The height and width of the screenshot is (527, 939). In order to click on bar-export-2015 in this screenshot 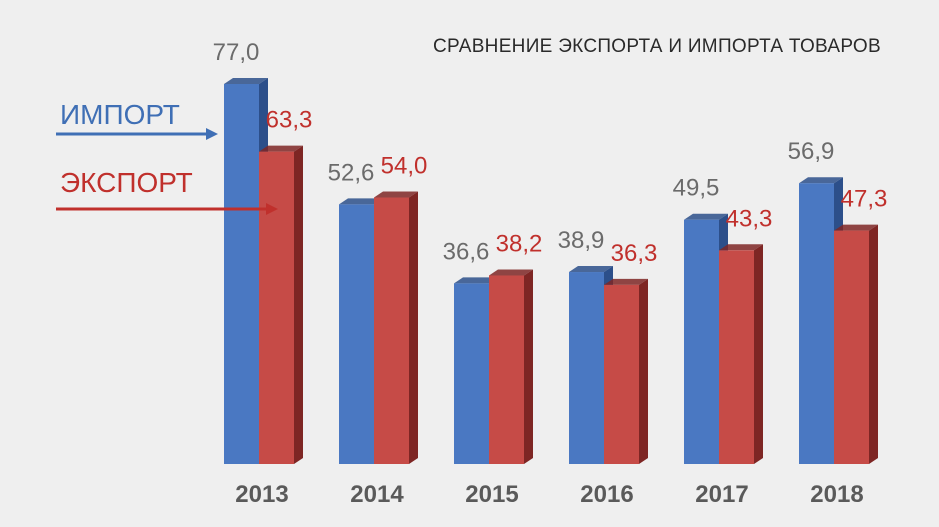, I will do `click(511, 366)`.